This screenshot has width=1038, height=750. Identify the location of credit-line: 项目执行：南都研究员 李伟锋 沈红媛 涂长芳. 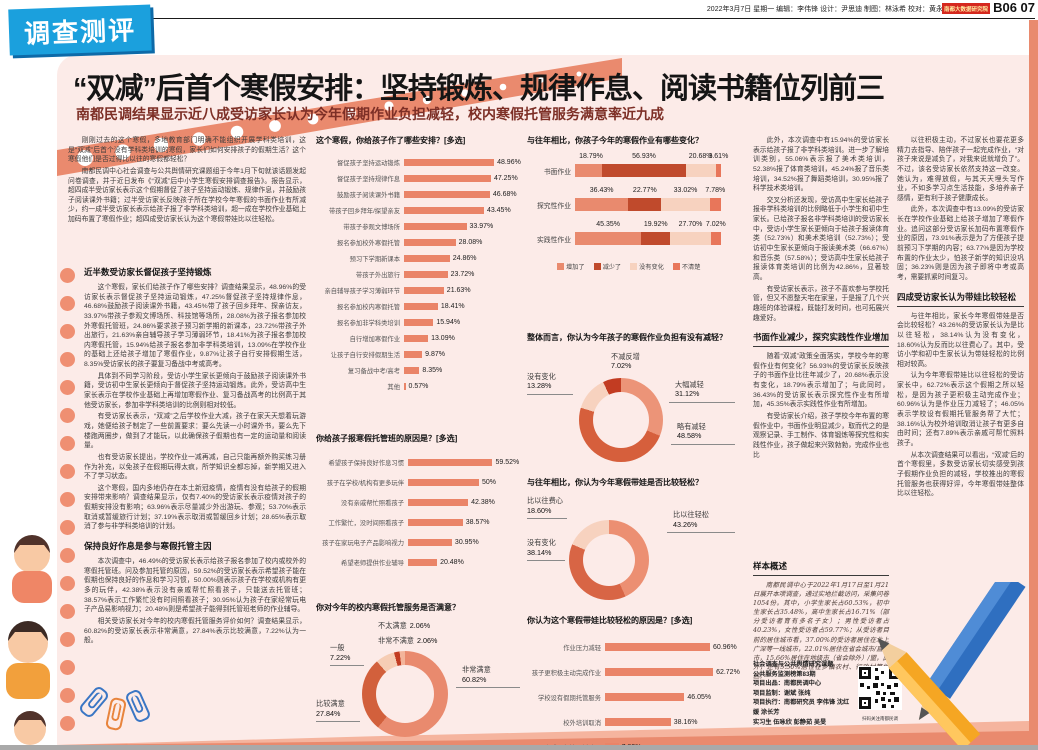
(801, 708).